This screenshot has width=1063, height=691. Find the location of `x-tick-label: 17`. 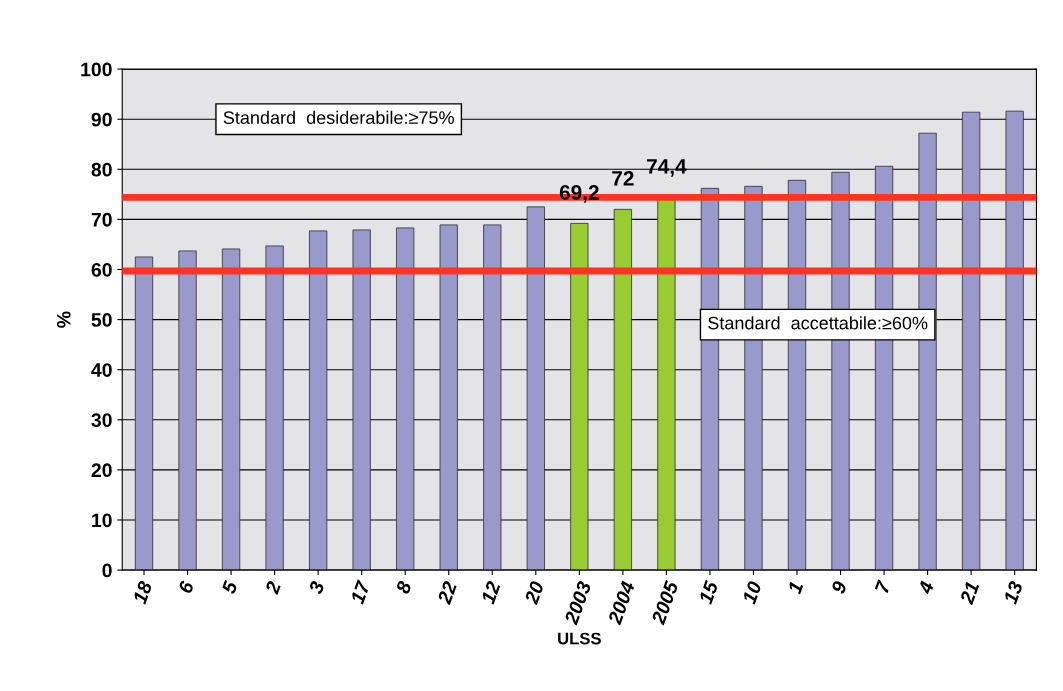

x-tick-label: 17 is located at coordinates (360, 592).